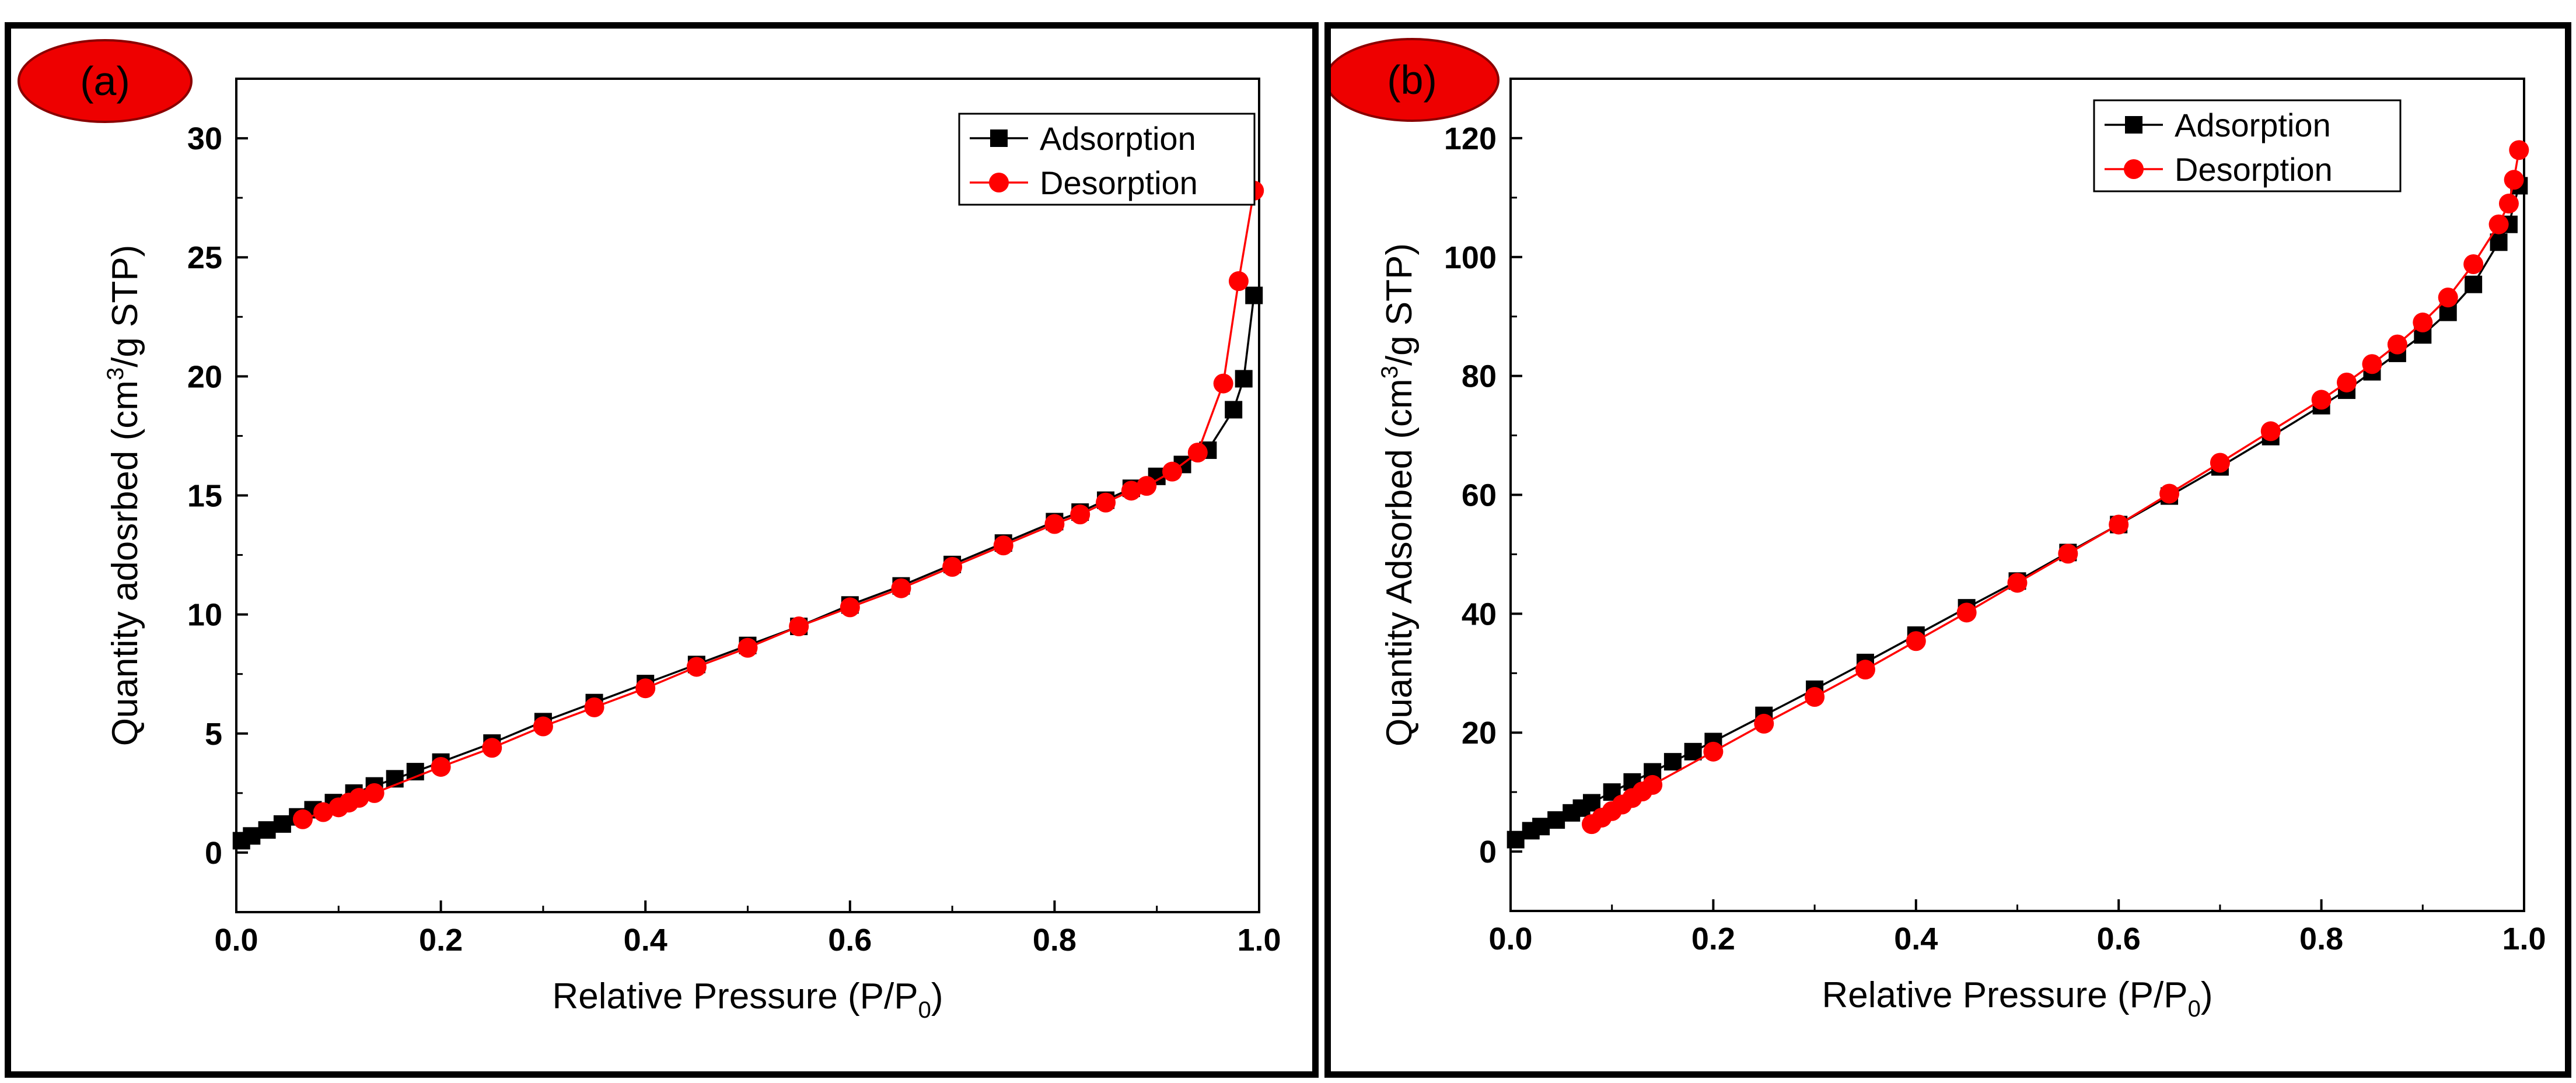  I want to click on y-tick-label: 30, so click(204, 138).